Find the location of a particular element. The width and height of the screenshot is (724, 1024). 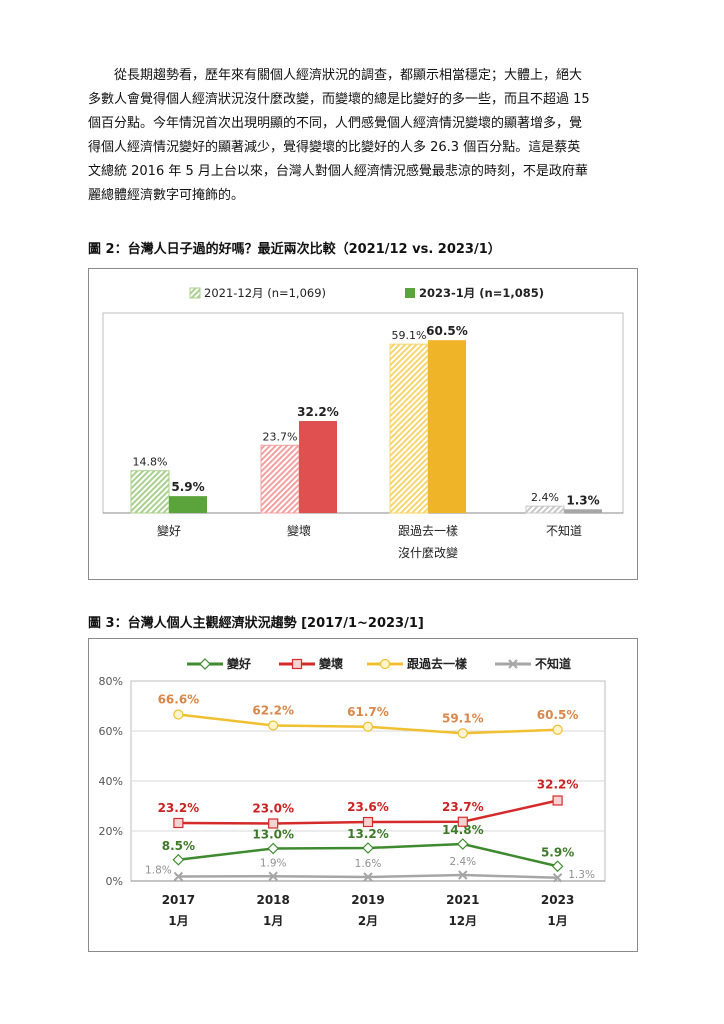

legend-label: 變好 is located at coordinates (238, 663).